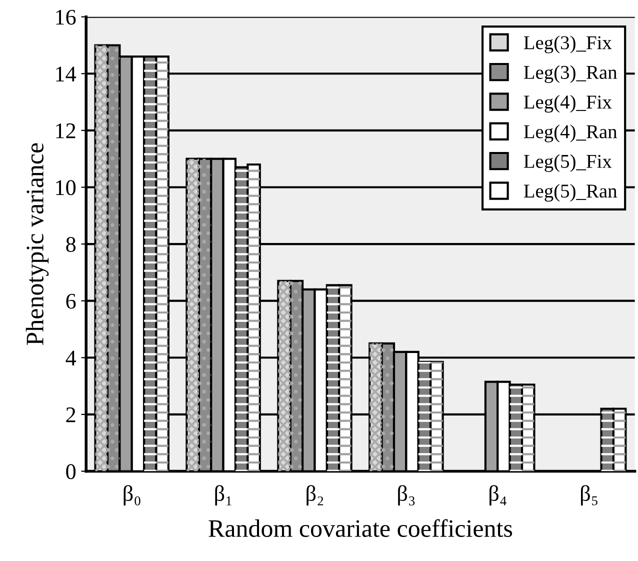 The image size is (638, 561). I want to click on x-tick-label: β₅, so click(589, 495).